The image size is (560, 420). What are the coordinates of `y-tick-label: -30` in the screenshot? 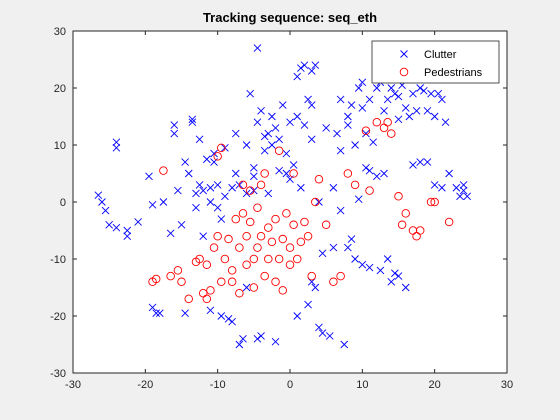 It's located at (58, 374).